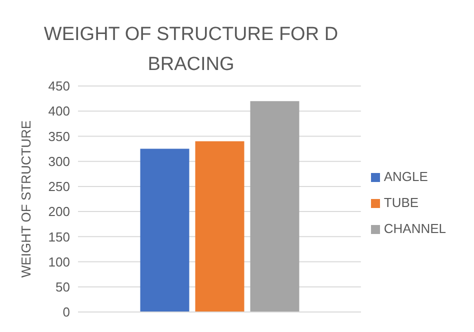 The height and width of the screenshot is (332, 474). What do you see at coordinates (191, 50) in the screenshot?
I see `chart-title: WEIGHT OF STRUCTURE FOR D BRACING` at bounding box center [191, 50].